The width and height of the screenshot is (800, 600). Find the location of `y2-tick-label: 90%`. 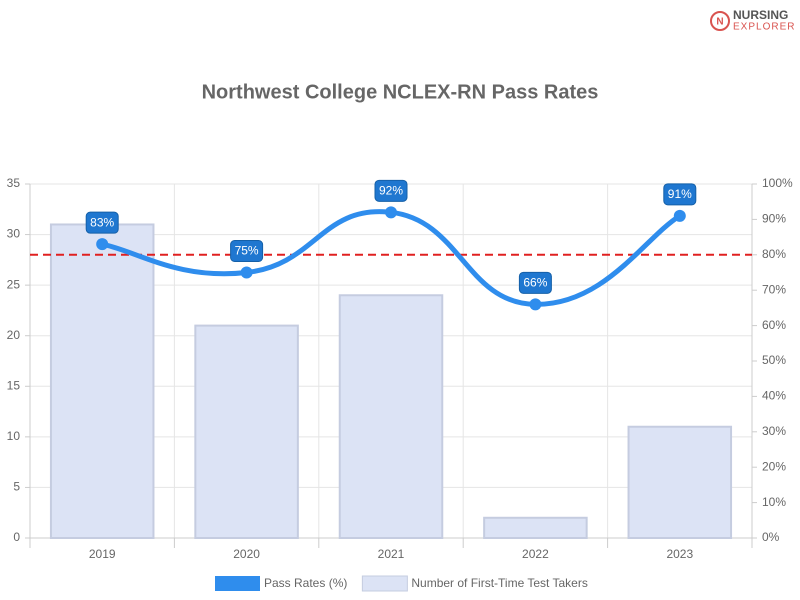

y2-tick-label: 90% is located at coordinates (774, 219).